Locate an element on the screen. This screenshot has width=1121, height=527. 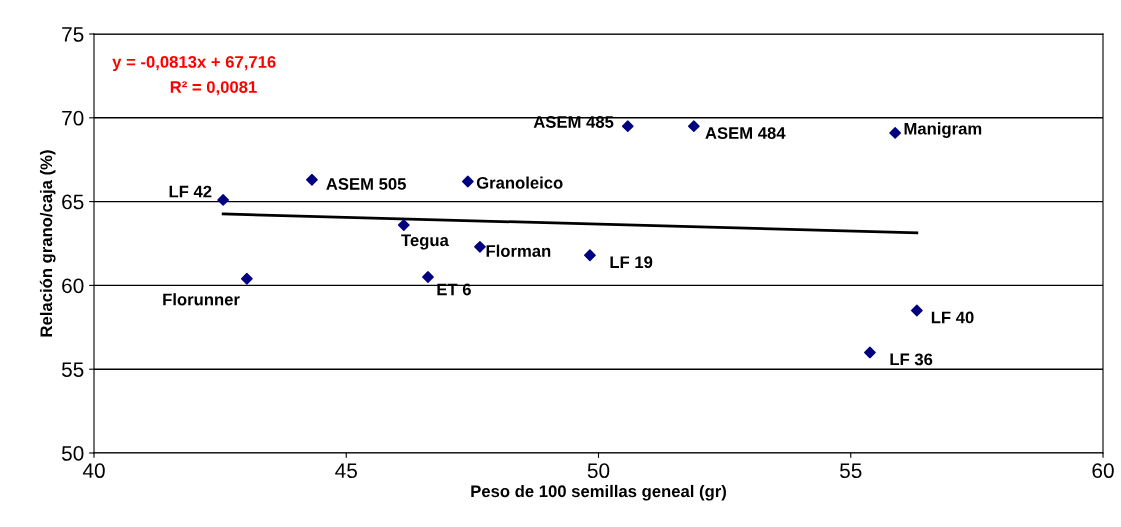
y-tick-label: 75 is located at coordinates (73, 34).